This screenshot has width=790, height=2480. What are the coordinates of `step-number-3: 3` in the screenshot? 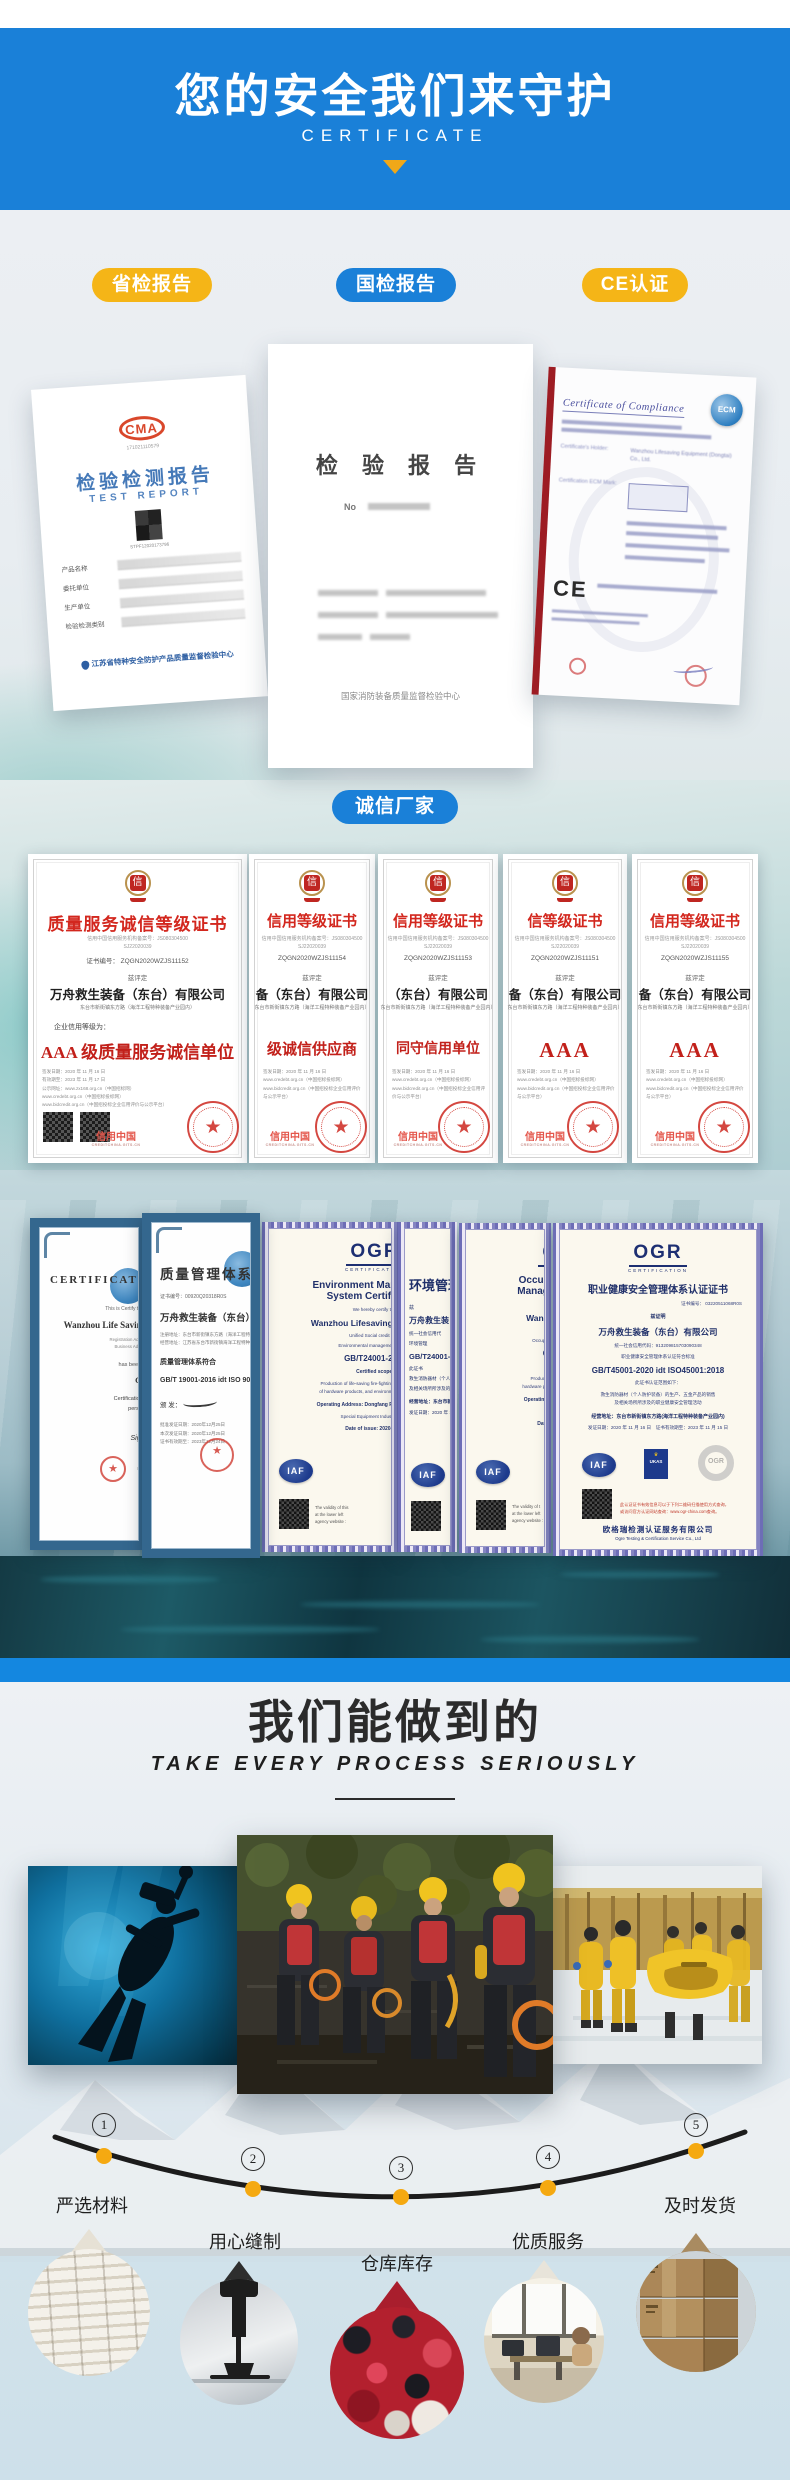 It's located at (401, 2168).